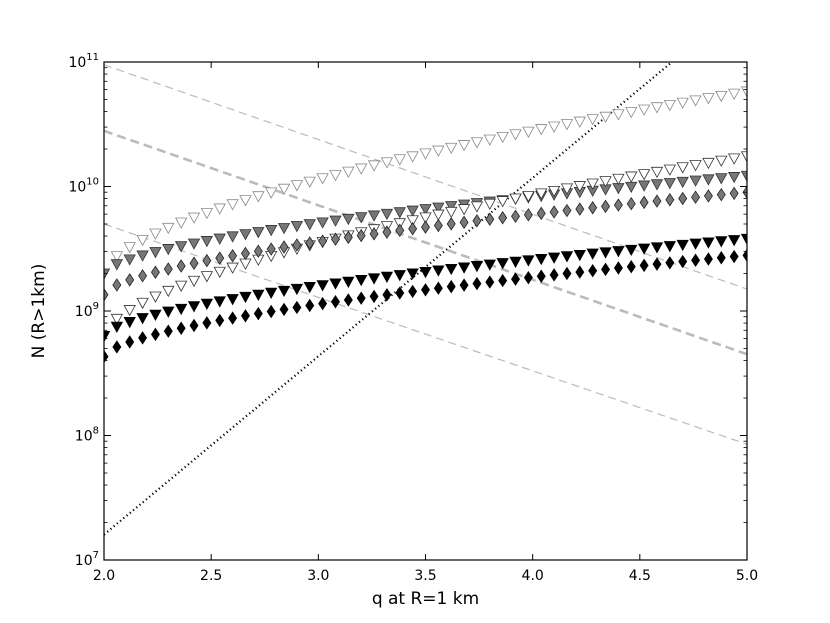 This screenshot has width=830, height=623. Describe the element at coordinates (640, 576) in the screenshot. I see `x-tick-label: 4.5` at that location.